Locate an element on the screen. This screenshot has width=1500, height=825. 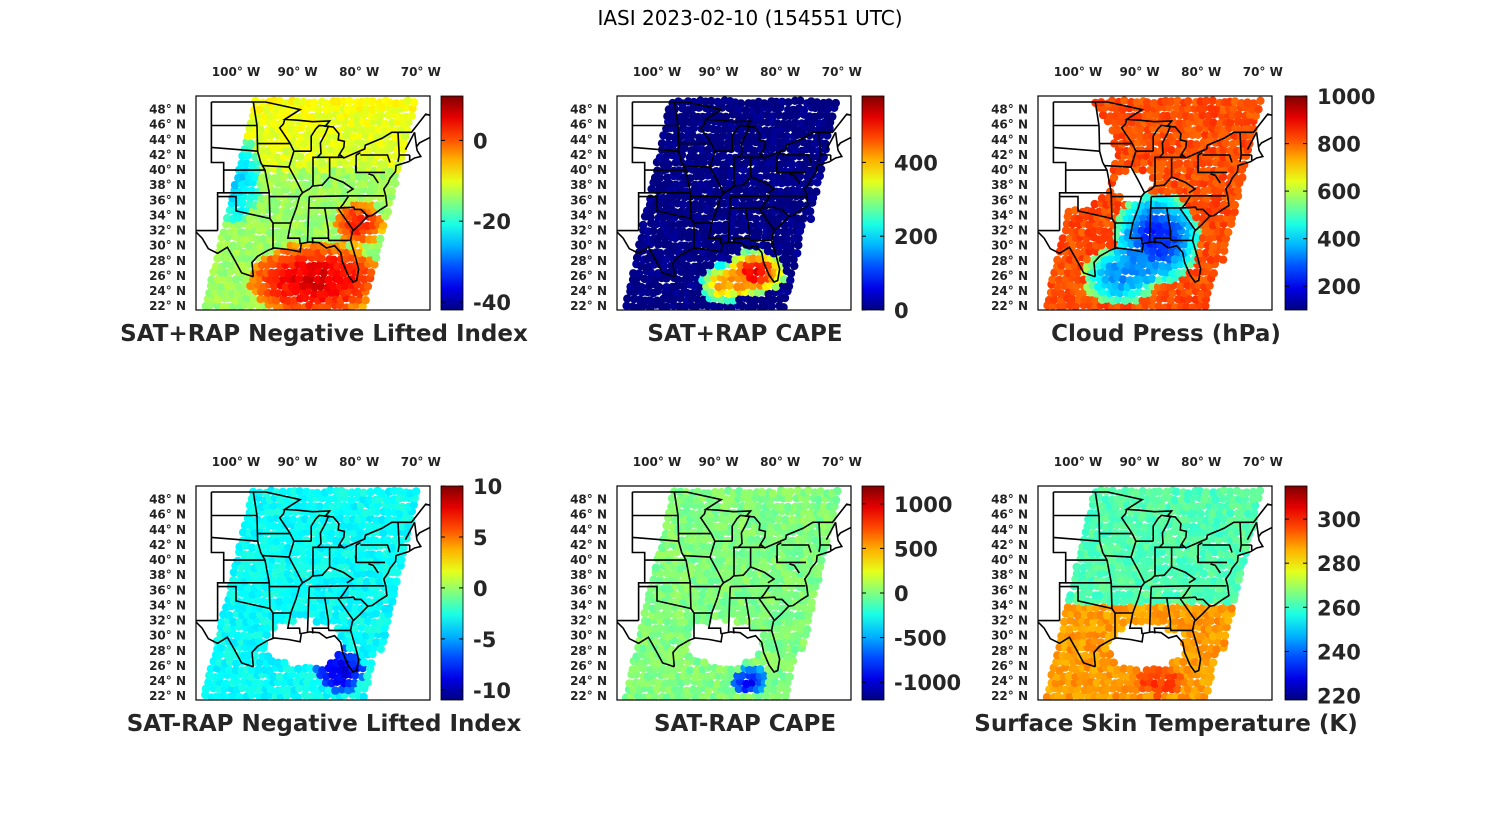
x-tick-label: 90° W is located at coordinates (719, 462).